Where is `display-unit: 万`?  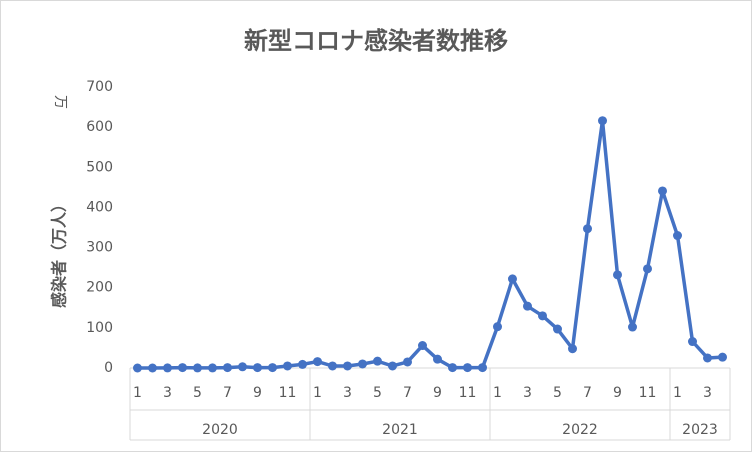
display-unit: 万 is located at coordinates (60, 102).